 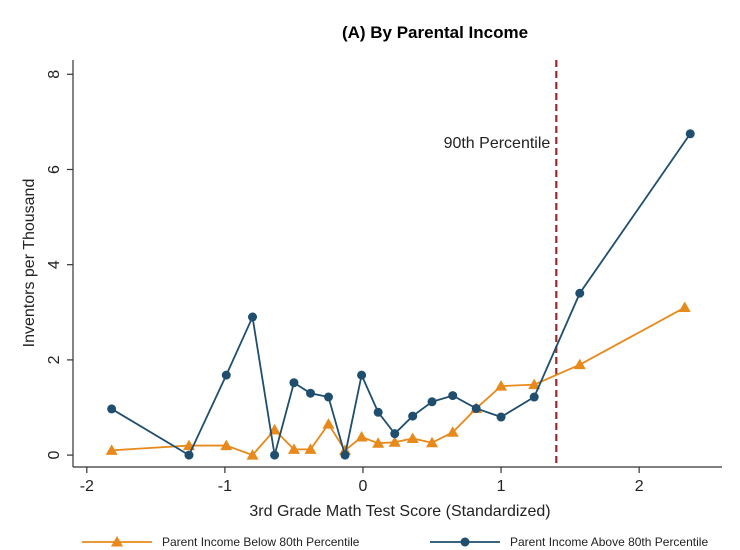 What do you see at coordinates (639, 486) in the screenshot?
I see `x-tick-label: 2` at bounding box center [639, 486].